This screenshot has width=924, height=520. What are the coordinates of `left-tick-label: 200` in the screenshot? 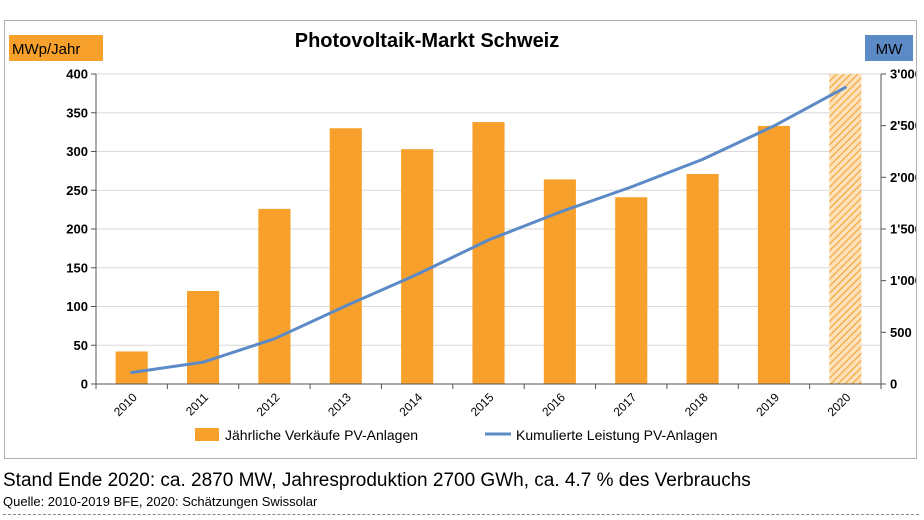 It's located at (77, 229).